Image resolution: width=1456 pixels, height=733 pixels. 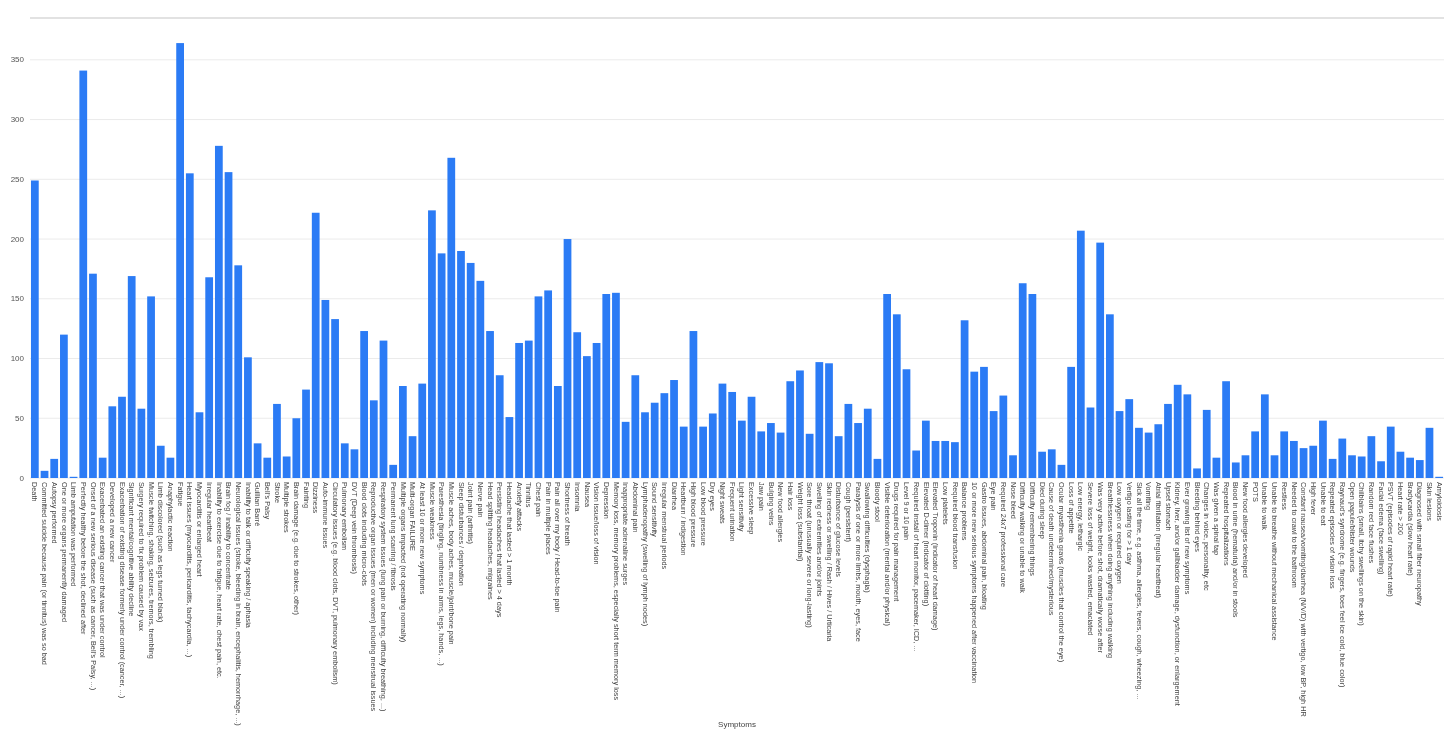 What do you see at coordinates (17, 239) in the screenshot?
I see `y-tick-label: 200` at bounding box center [17, 239].